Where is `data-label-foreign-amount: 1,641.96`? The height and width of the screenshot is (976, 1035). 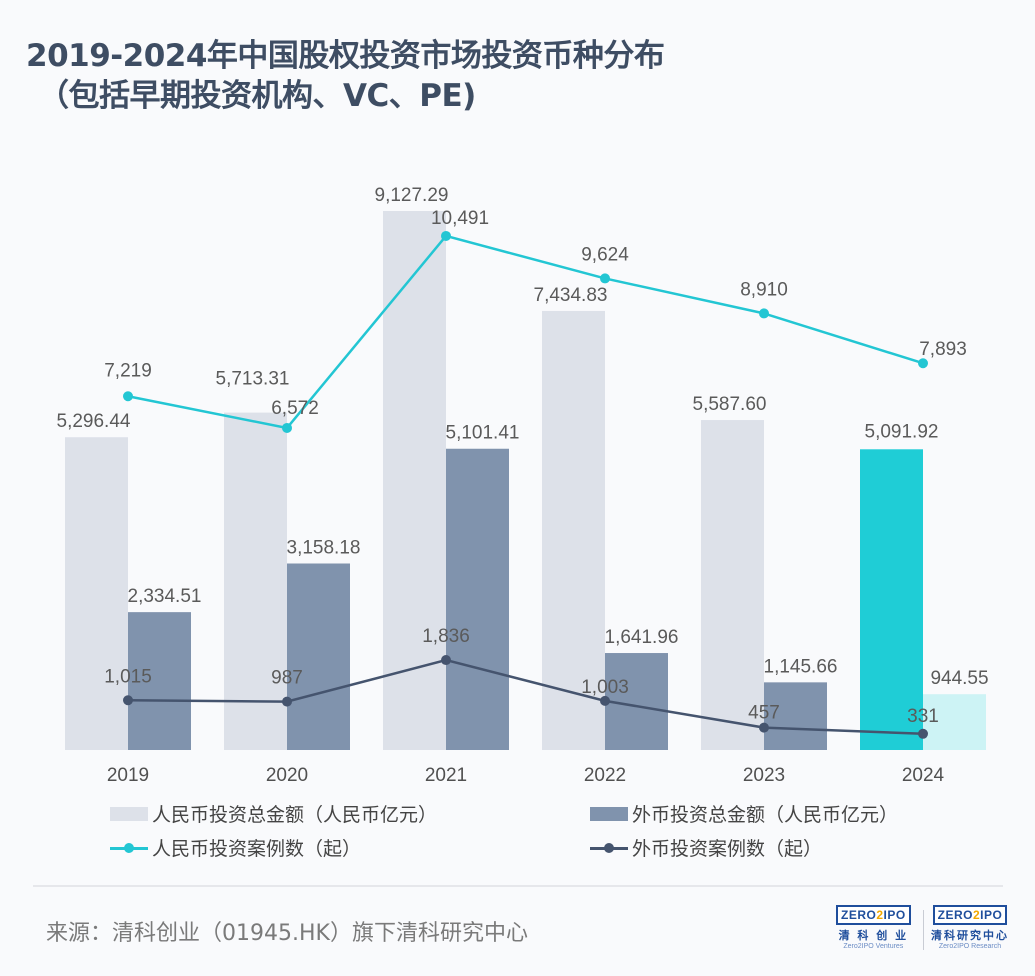 data-label-foreign-amount: 1,641.96 is located at coordinates (642, 637).